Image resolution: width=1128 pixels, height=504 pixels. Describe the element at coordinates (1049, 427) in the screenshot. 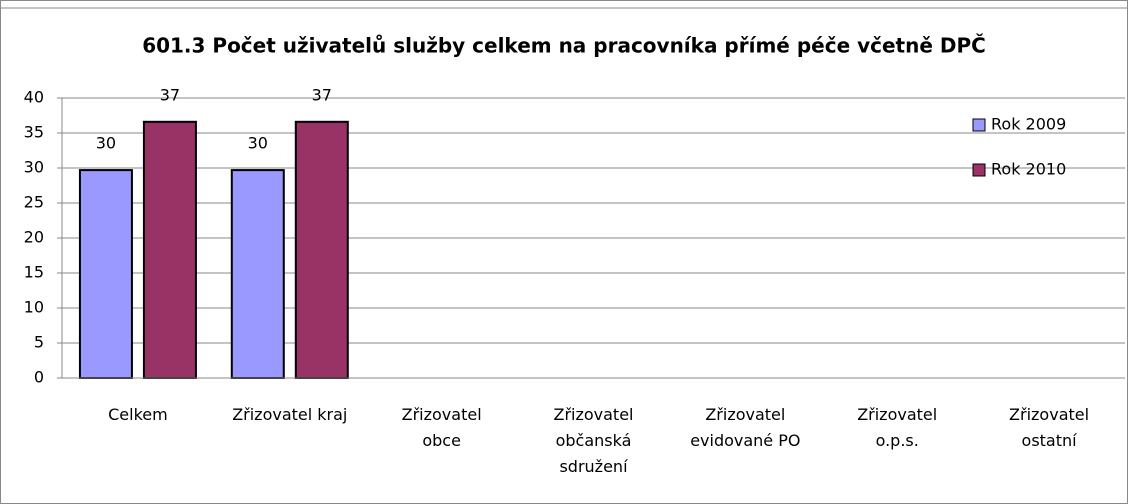

I see `x-tick-label: Zřizovatel ostatní` at that location.